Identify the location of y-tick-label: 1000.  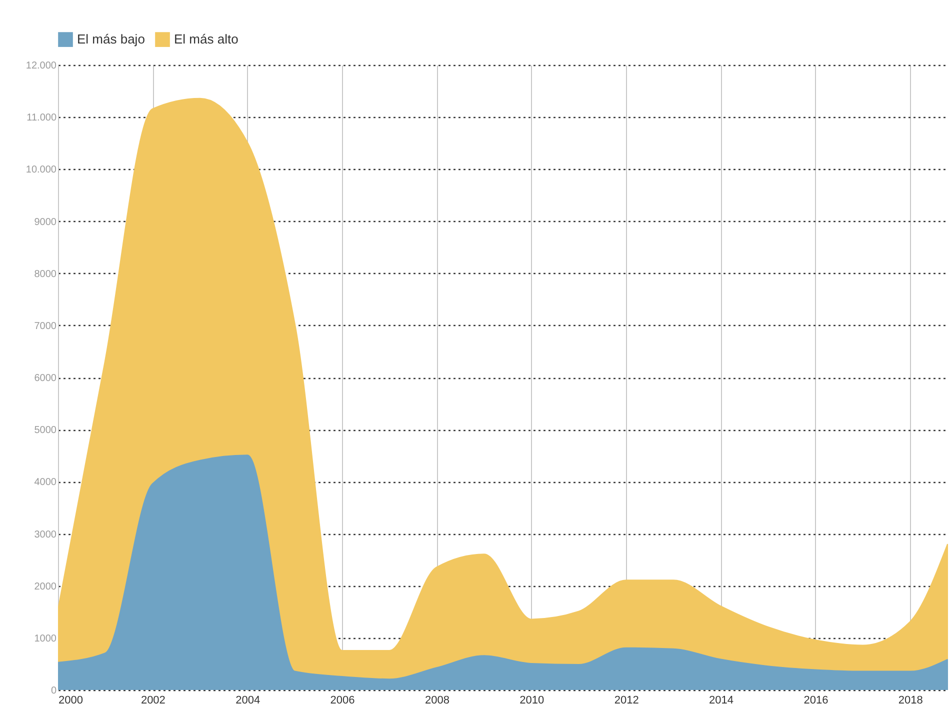
(45, 638).